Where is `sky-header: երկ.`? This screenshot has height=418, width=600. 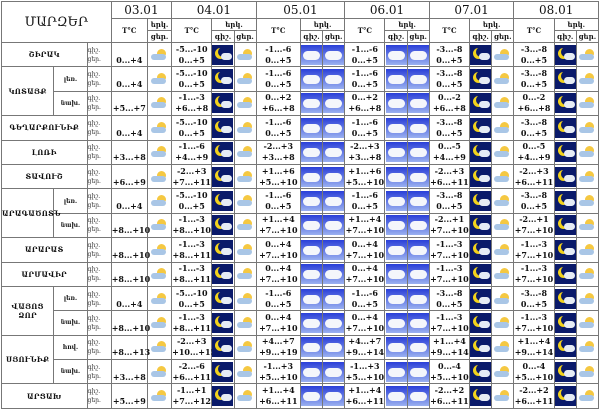 sky-header: երկ. is located at coordinates (322, 24).